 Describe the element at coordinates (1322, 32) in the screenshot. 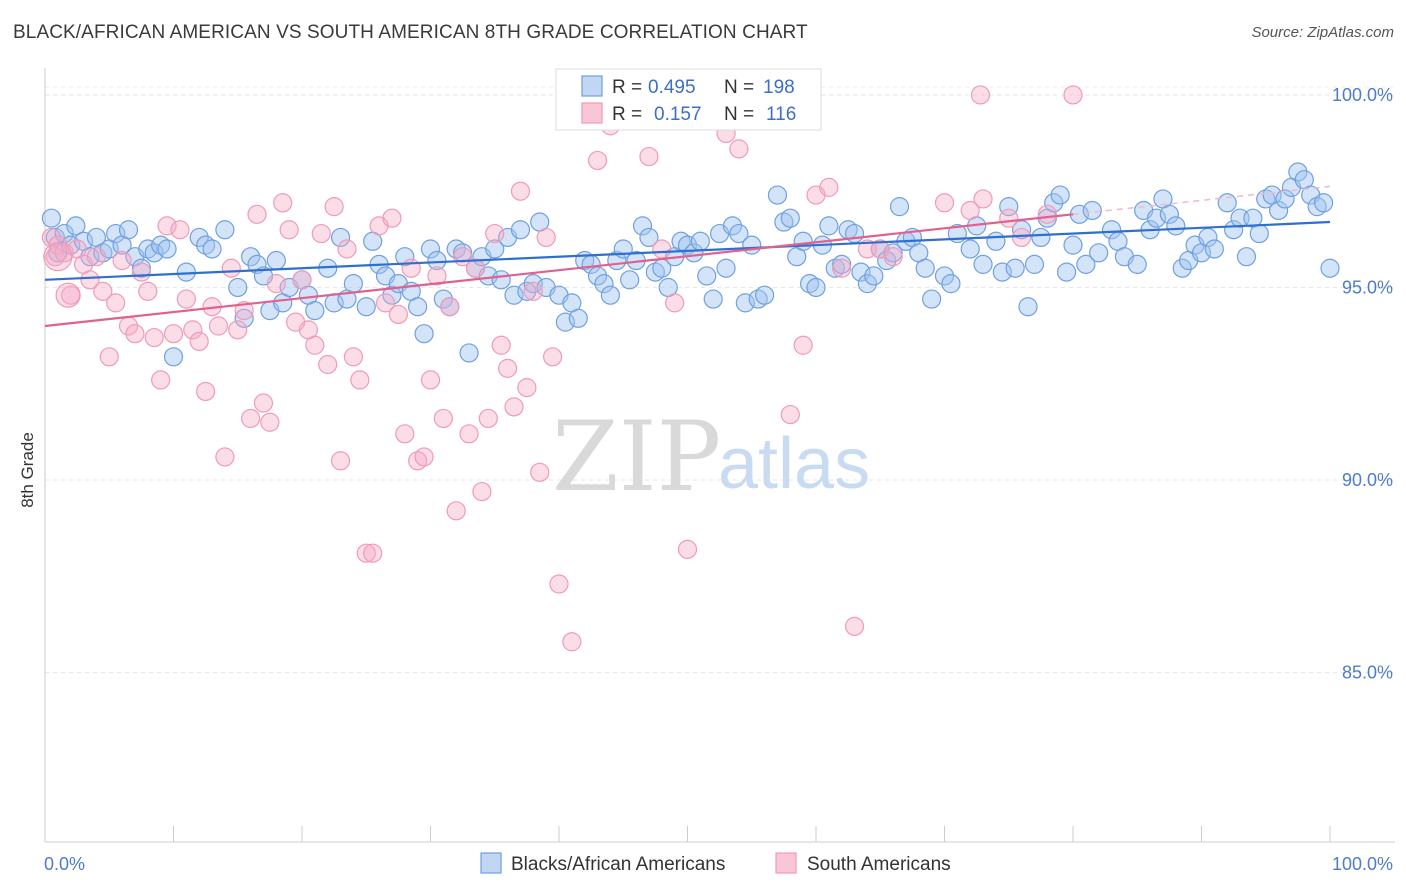

I see `source-label: Source: ZipAtlas.com` at that location.